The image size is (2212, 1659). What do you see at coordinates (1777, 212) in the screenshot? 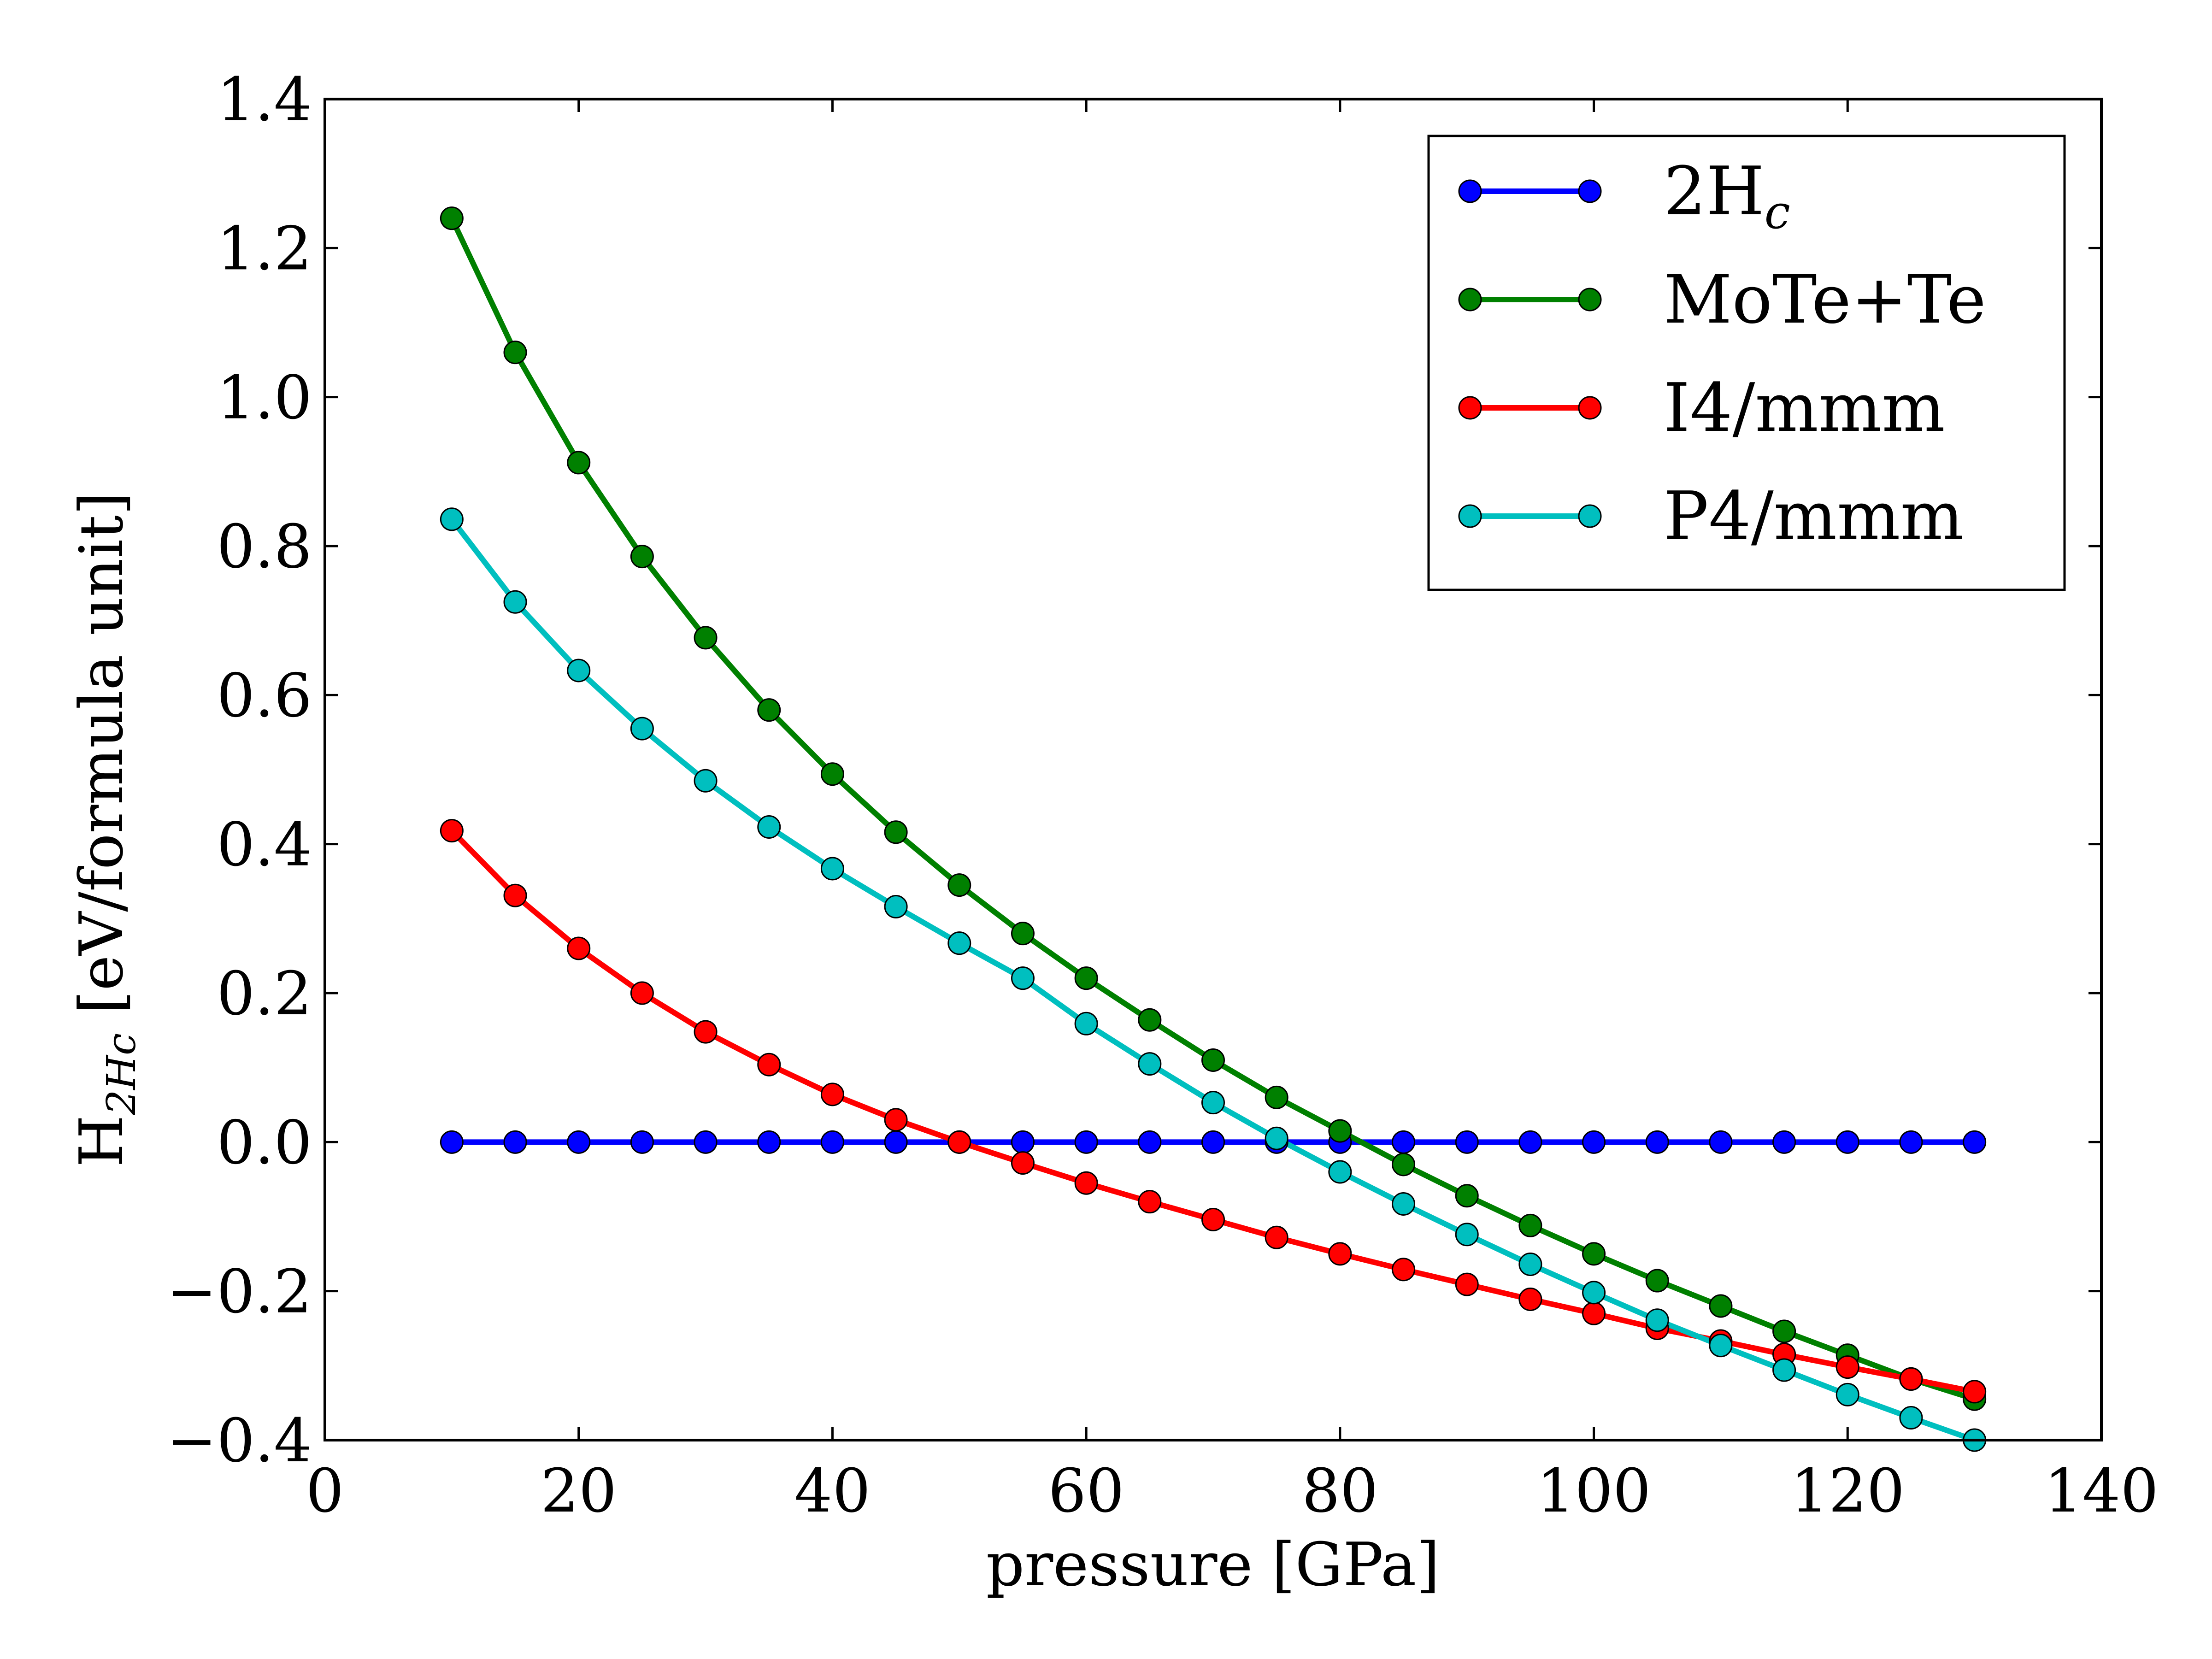
I see `legend-label-sub: c` at bounding box center [1777, 212].